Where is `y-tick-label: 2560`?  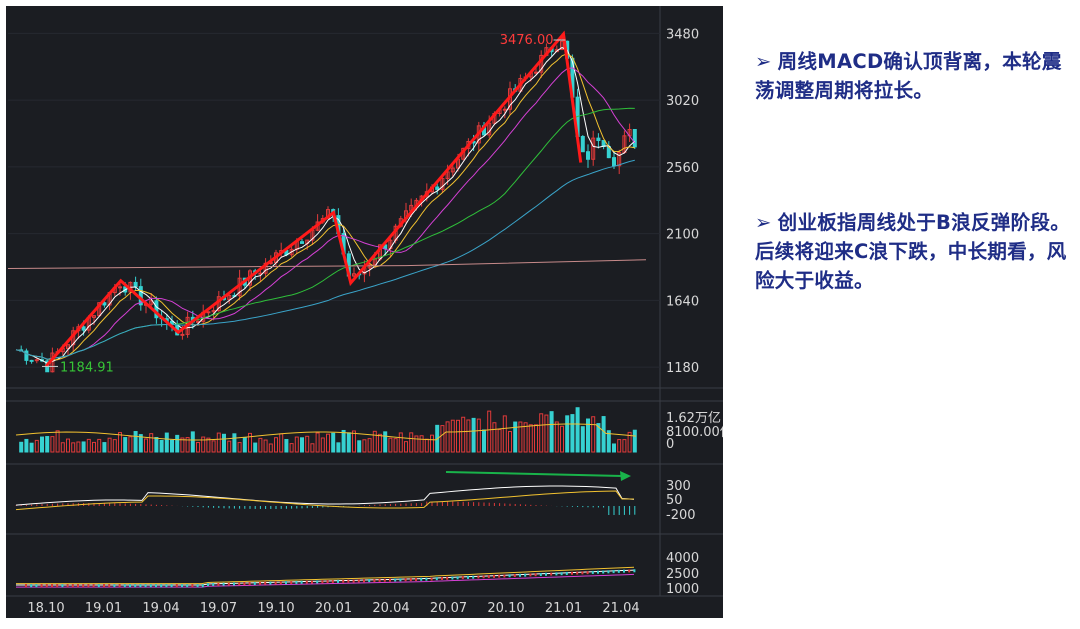
y-tick-label: 2560 is located at coordinates (682, 168).